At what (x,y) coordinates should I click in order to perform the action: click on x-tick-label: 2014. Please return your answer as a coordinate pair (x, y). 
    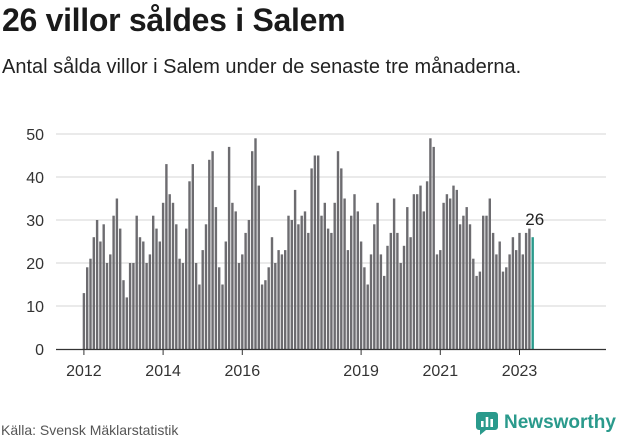
    Looking at the image, I should click on (163, 371).